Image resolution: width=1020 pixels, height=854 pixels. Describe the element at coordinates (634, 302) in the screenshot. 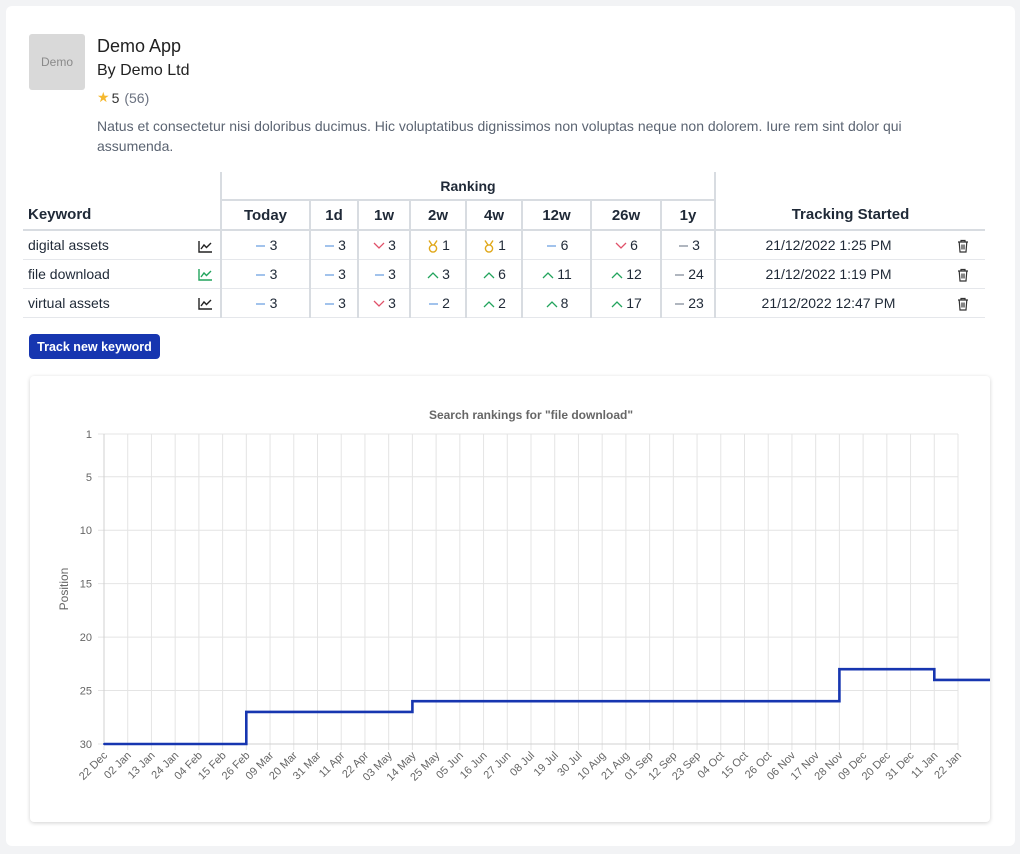

I see `rank-value: 17` at that location.